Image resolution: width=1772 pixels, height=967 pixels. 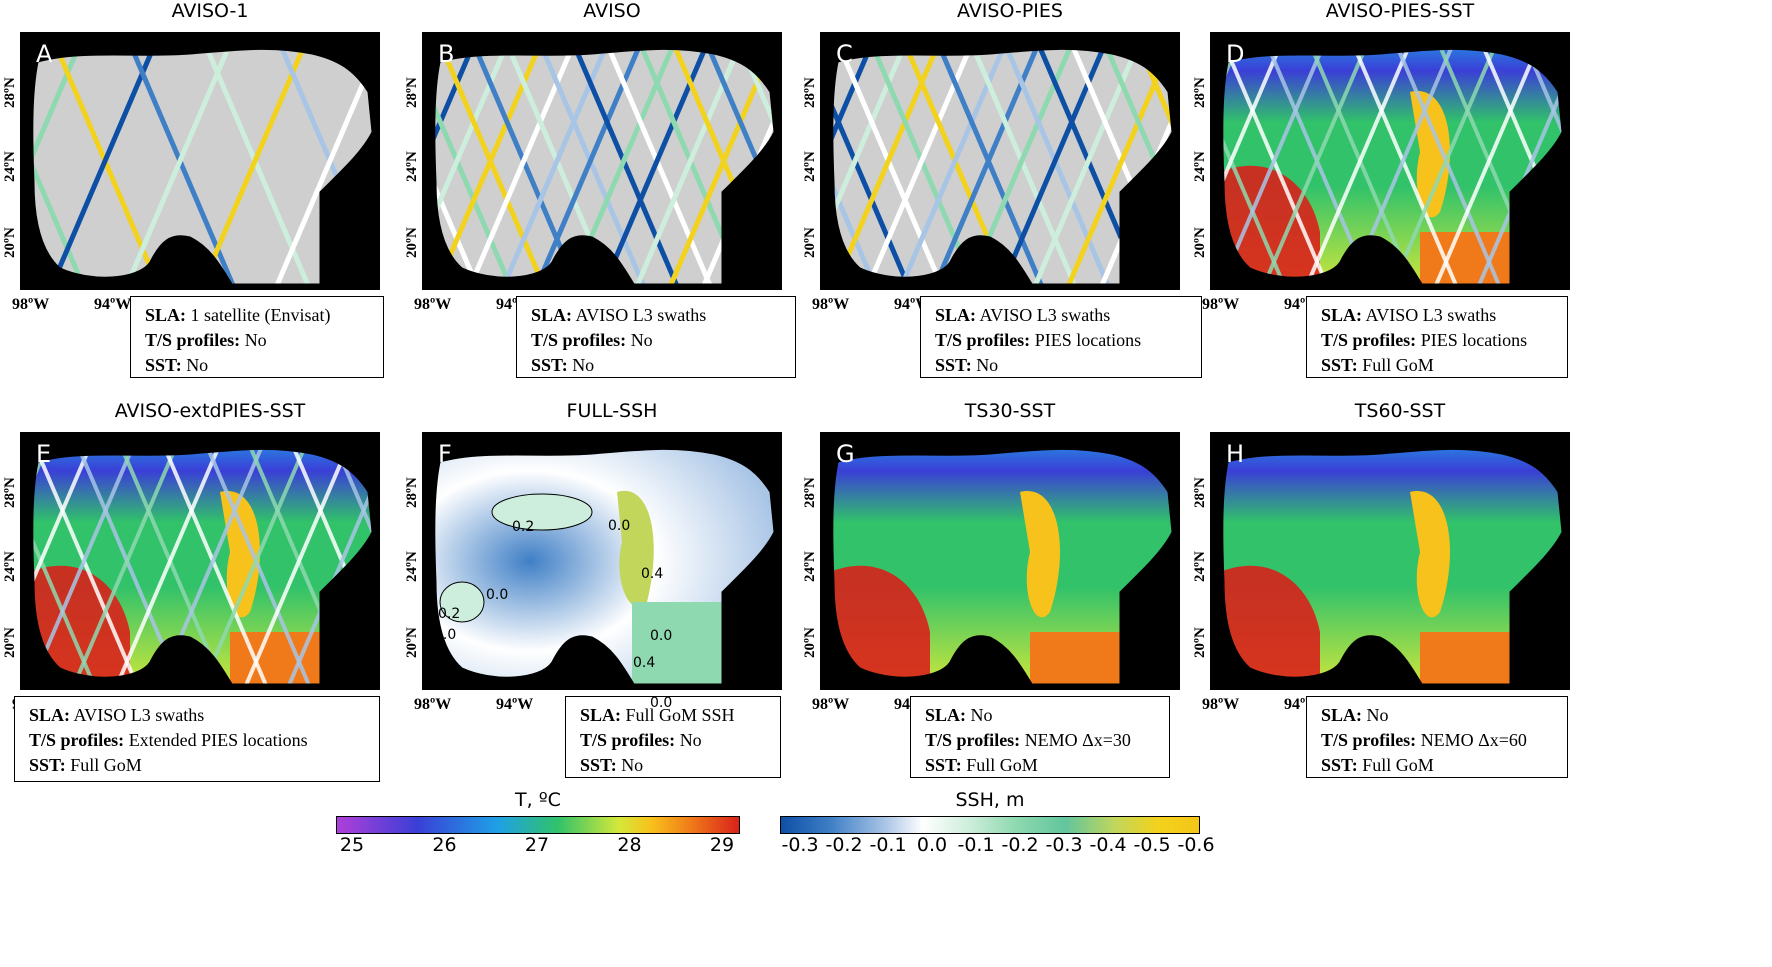 What do you see at coordinates (612, 411) in the screenshot?
I see `panel-title: FULL-SSH` at bounding box center [612, 411].